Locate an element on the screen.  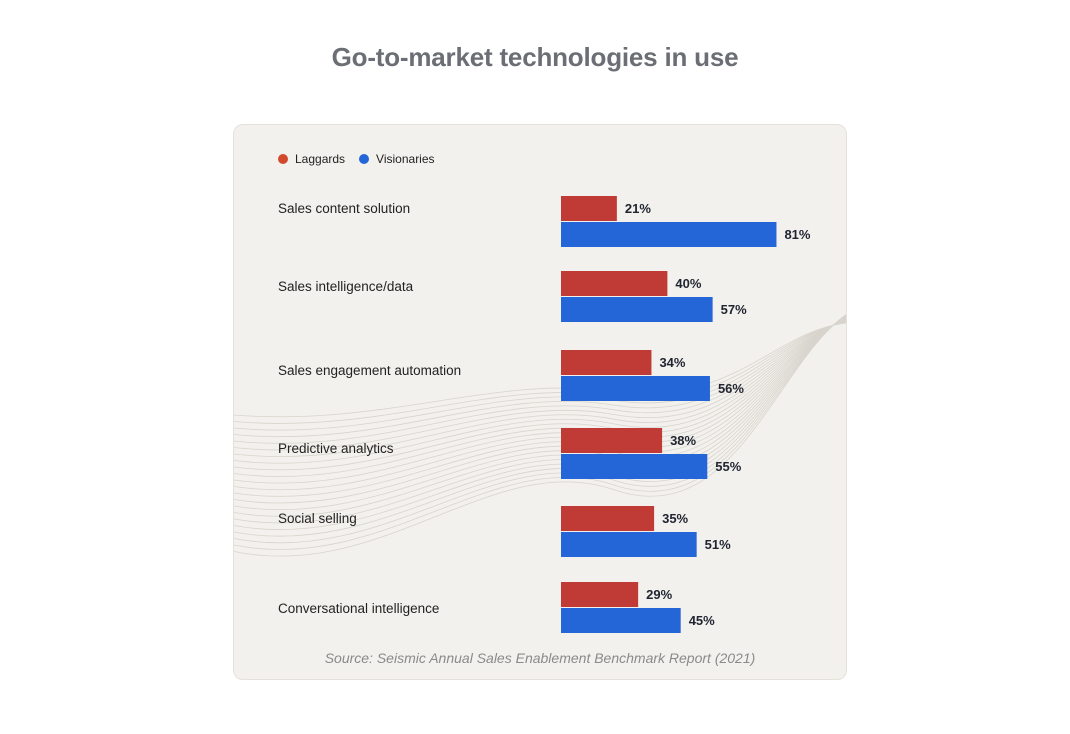
data-label: 29% is located at coordinates (659, 594).